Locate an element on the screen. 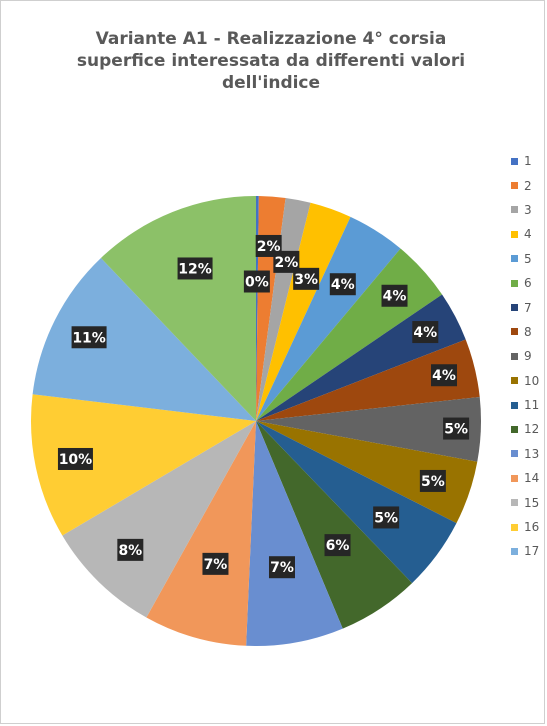 This screenshot has width=547, height=726. legend-item-1: 1 is located at coordinates (528, 161).